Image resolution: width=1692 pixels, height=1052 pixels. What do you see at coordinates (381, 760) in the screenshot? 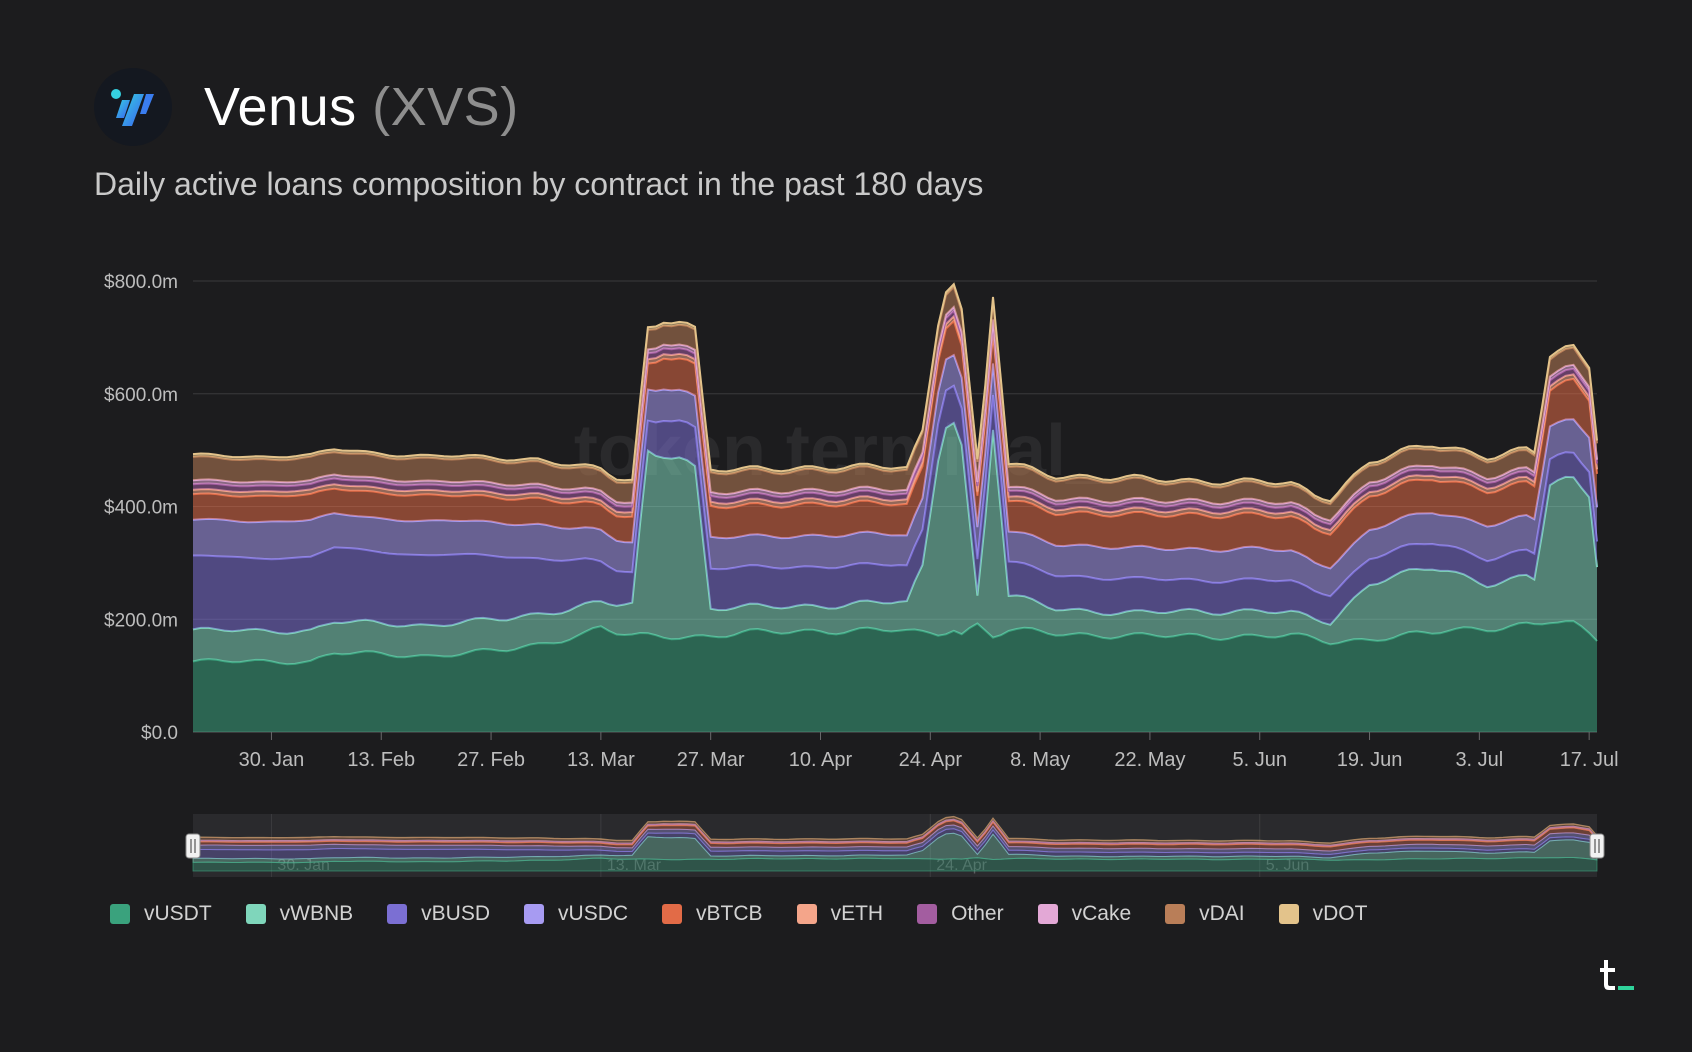
I see `x-tick-label: 13. Feb` at bounding box center [381, 760].